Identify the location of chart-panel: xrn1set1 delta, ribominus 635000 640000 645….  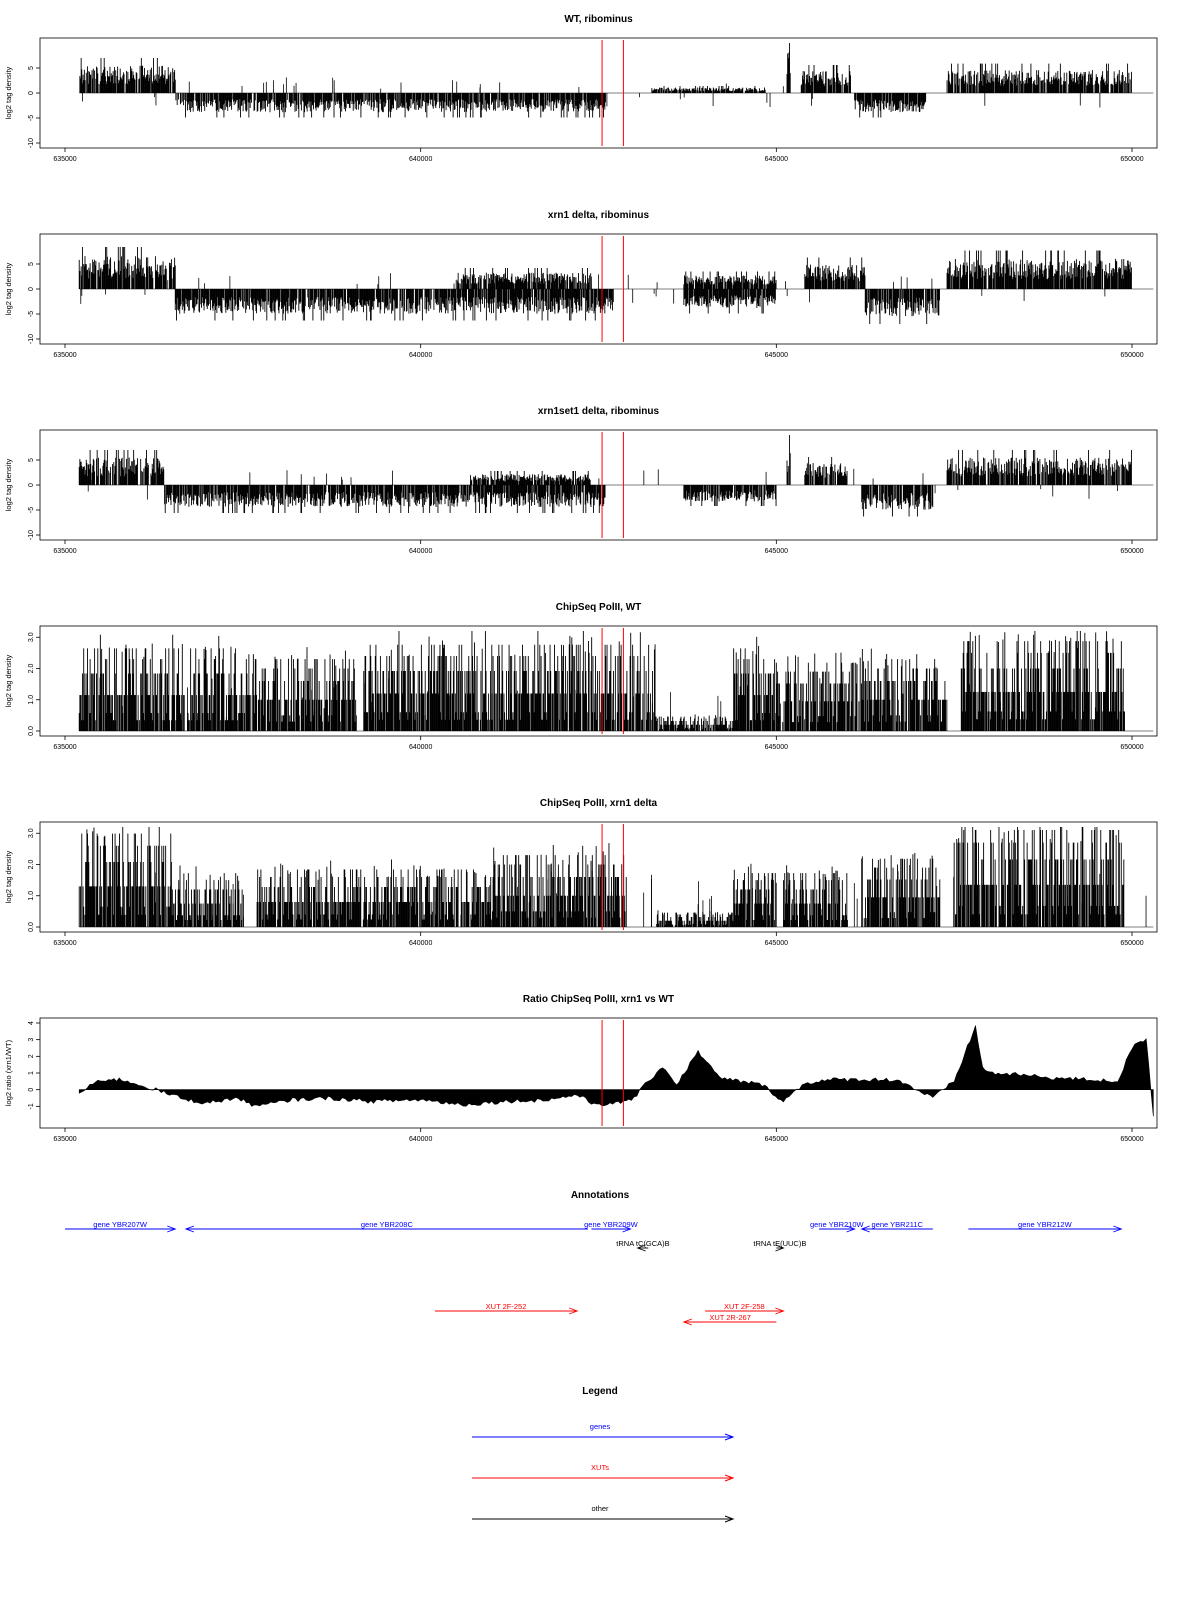
(581, 480).